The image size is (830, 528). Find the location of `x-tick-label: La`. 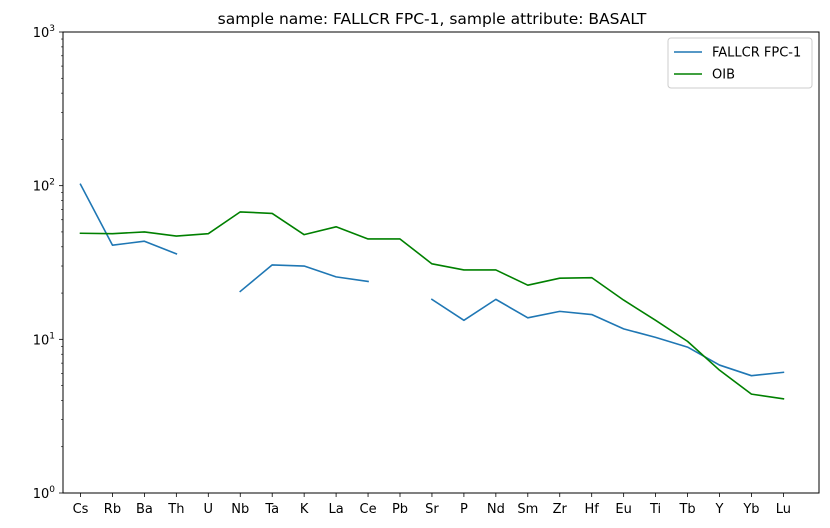

x-tick-label: La is located at coordinates (335, 509).